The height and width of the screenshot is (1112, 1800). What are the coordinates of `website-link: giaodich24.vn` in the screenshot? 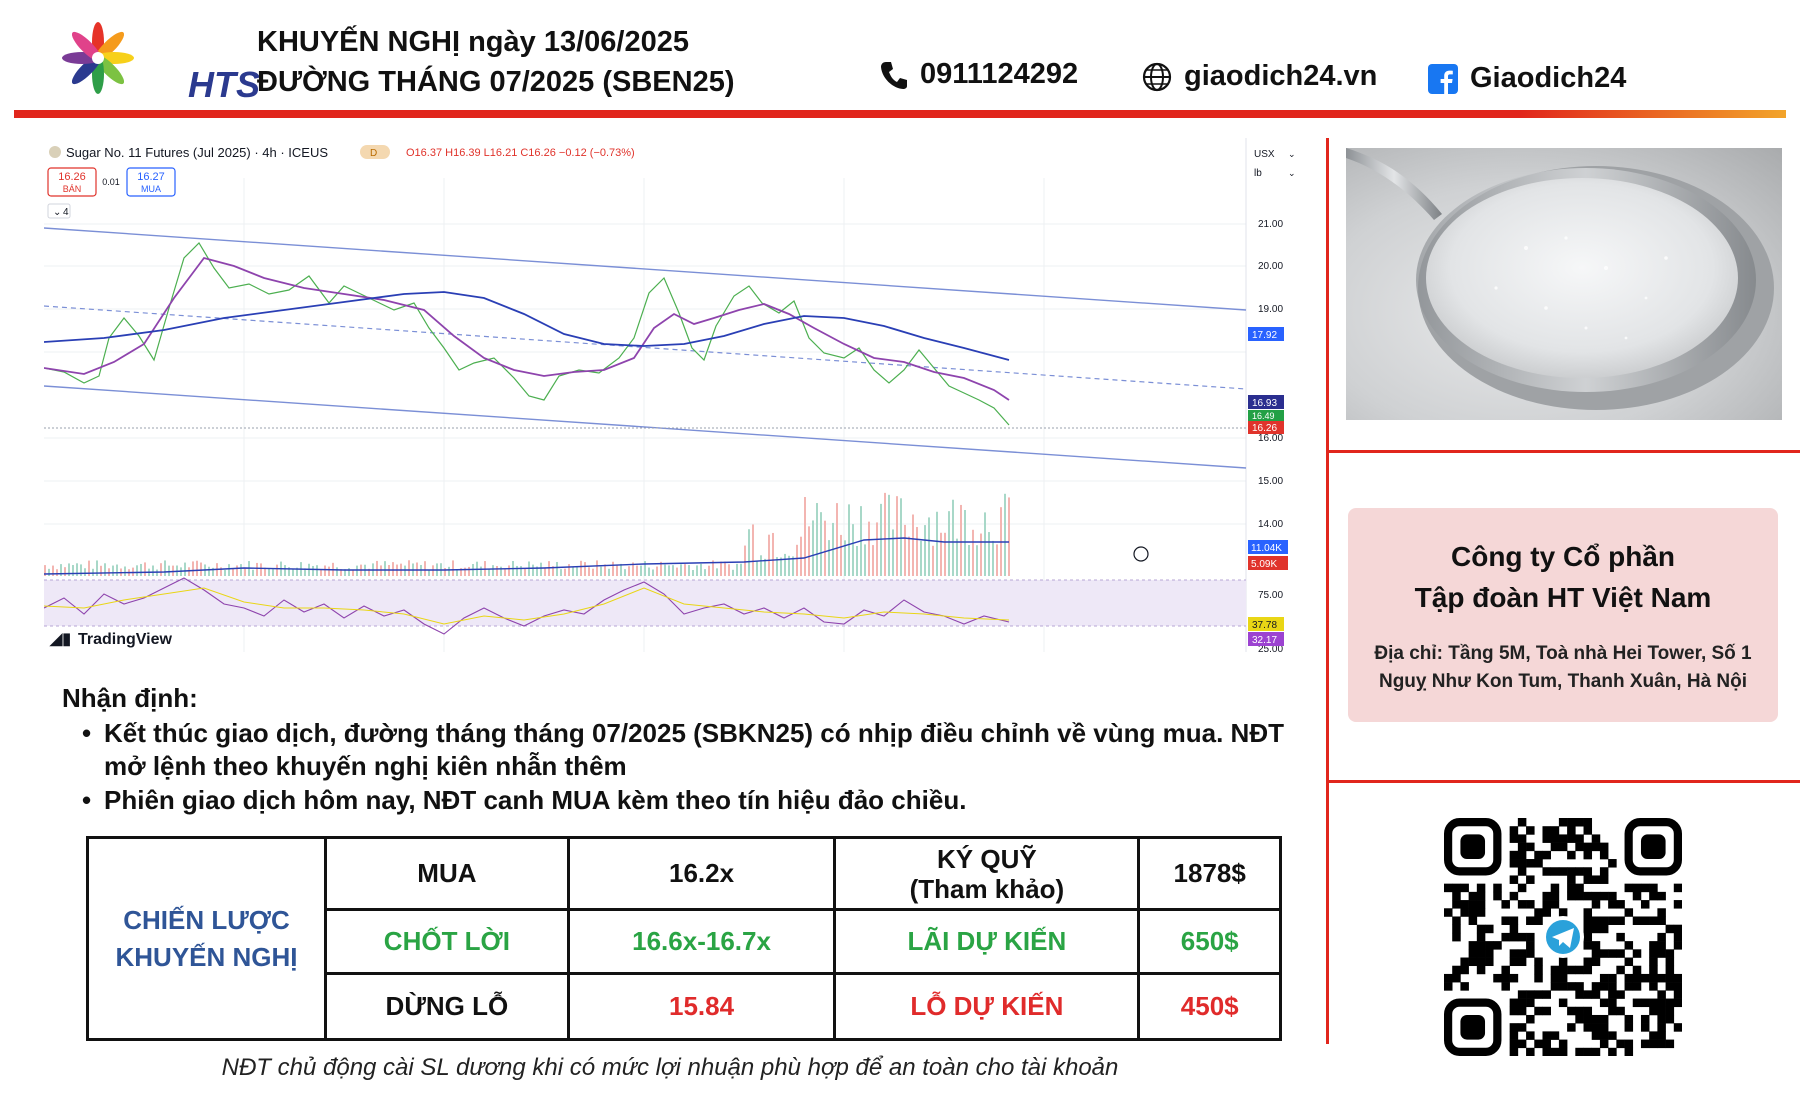 It's located at (1259, 76).